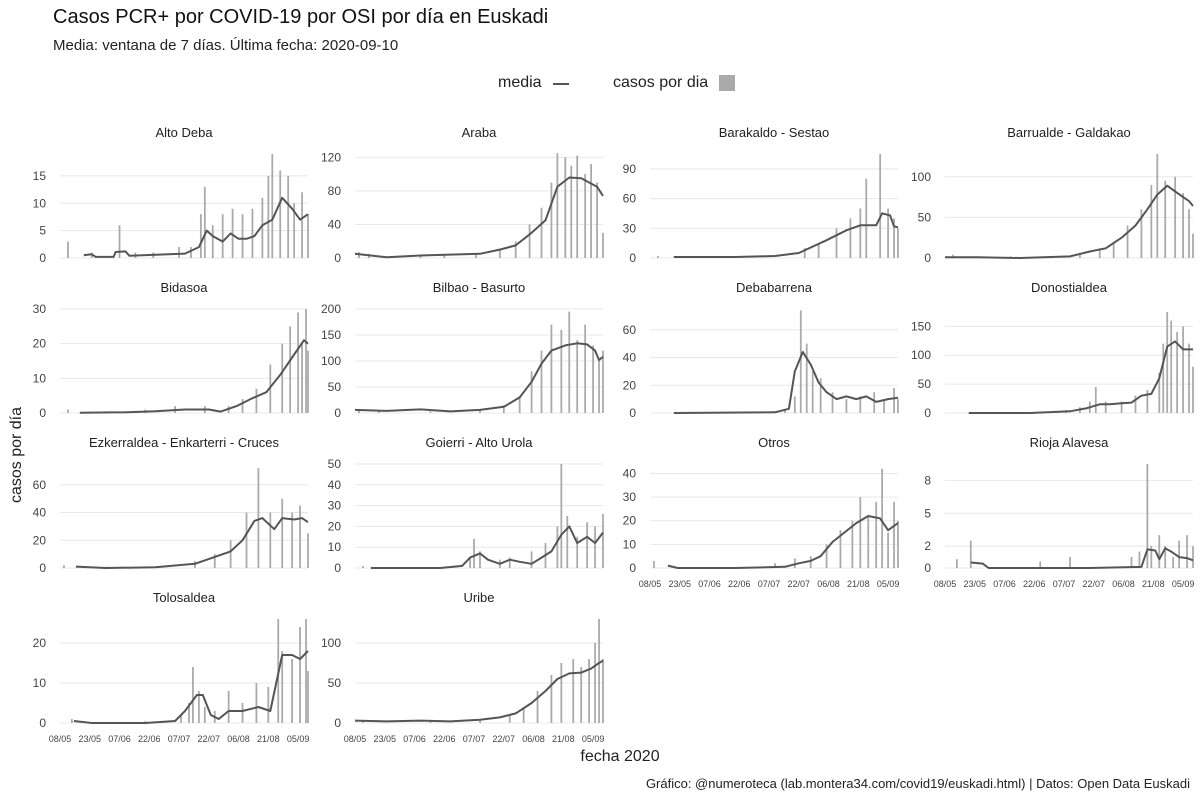 This screenshot has height=800, width=1200. I want to click on panel-donostialdea: 0 50 100 150 Donostialdea, so click(1052, 350).